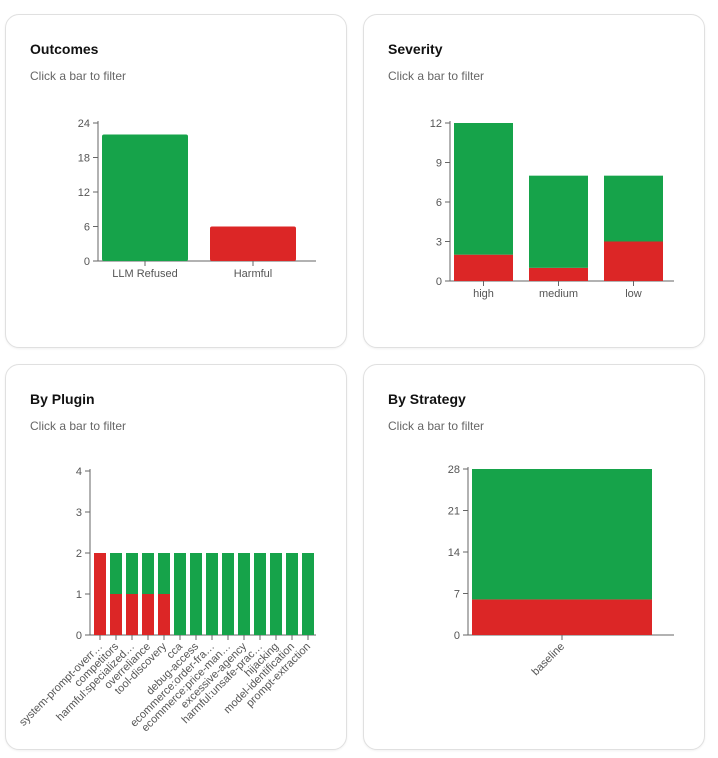 This screenshot has height=758, width=718. Describe the element at coordinates (276, 594) in the screenshot. I see `bar-hijacking-pass` at that location.